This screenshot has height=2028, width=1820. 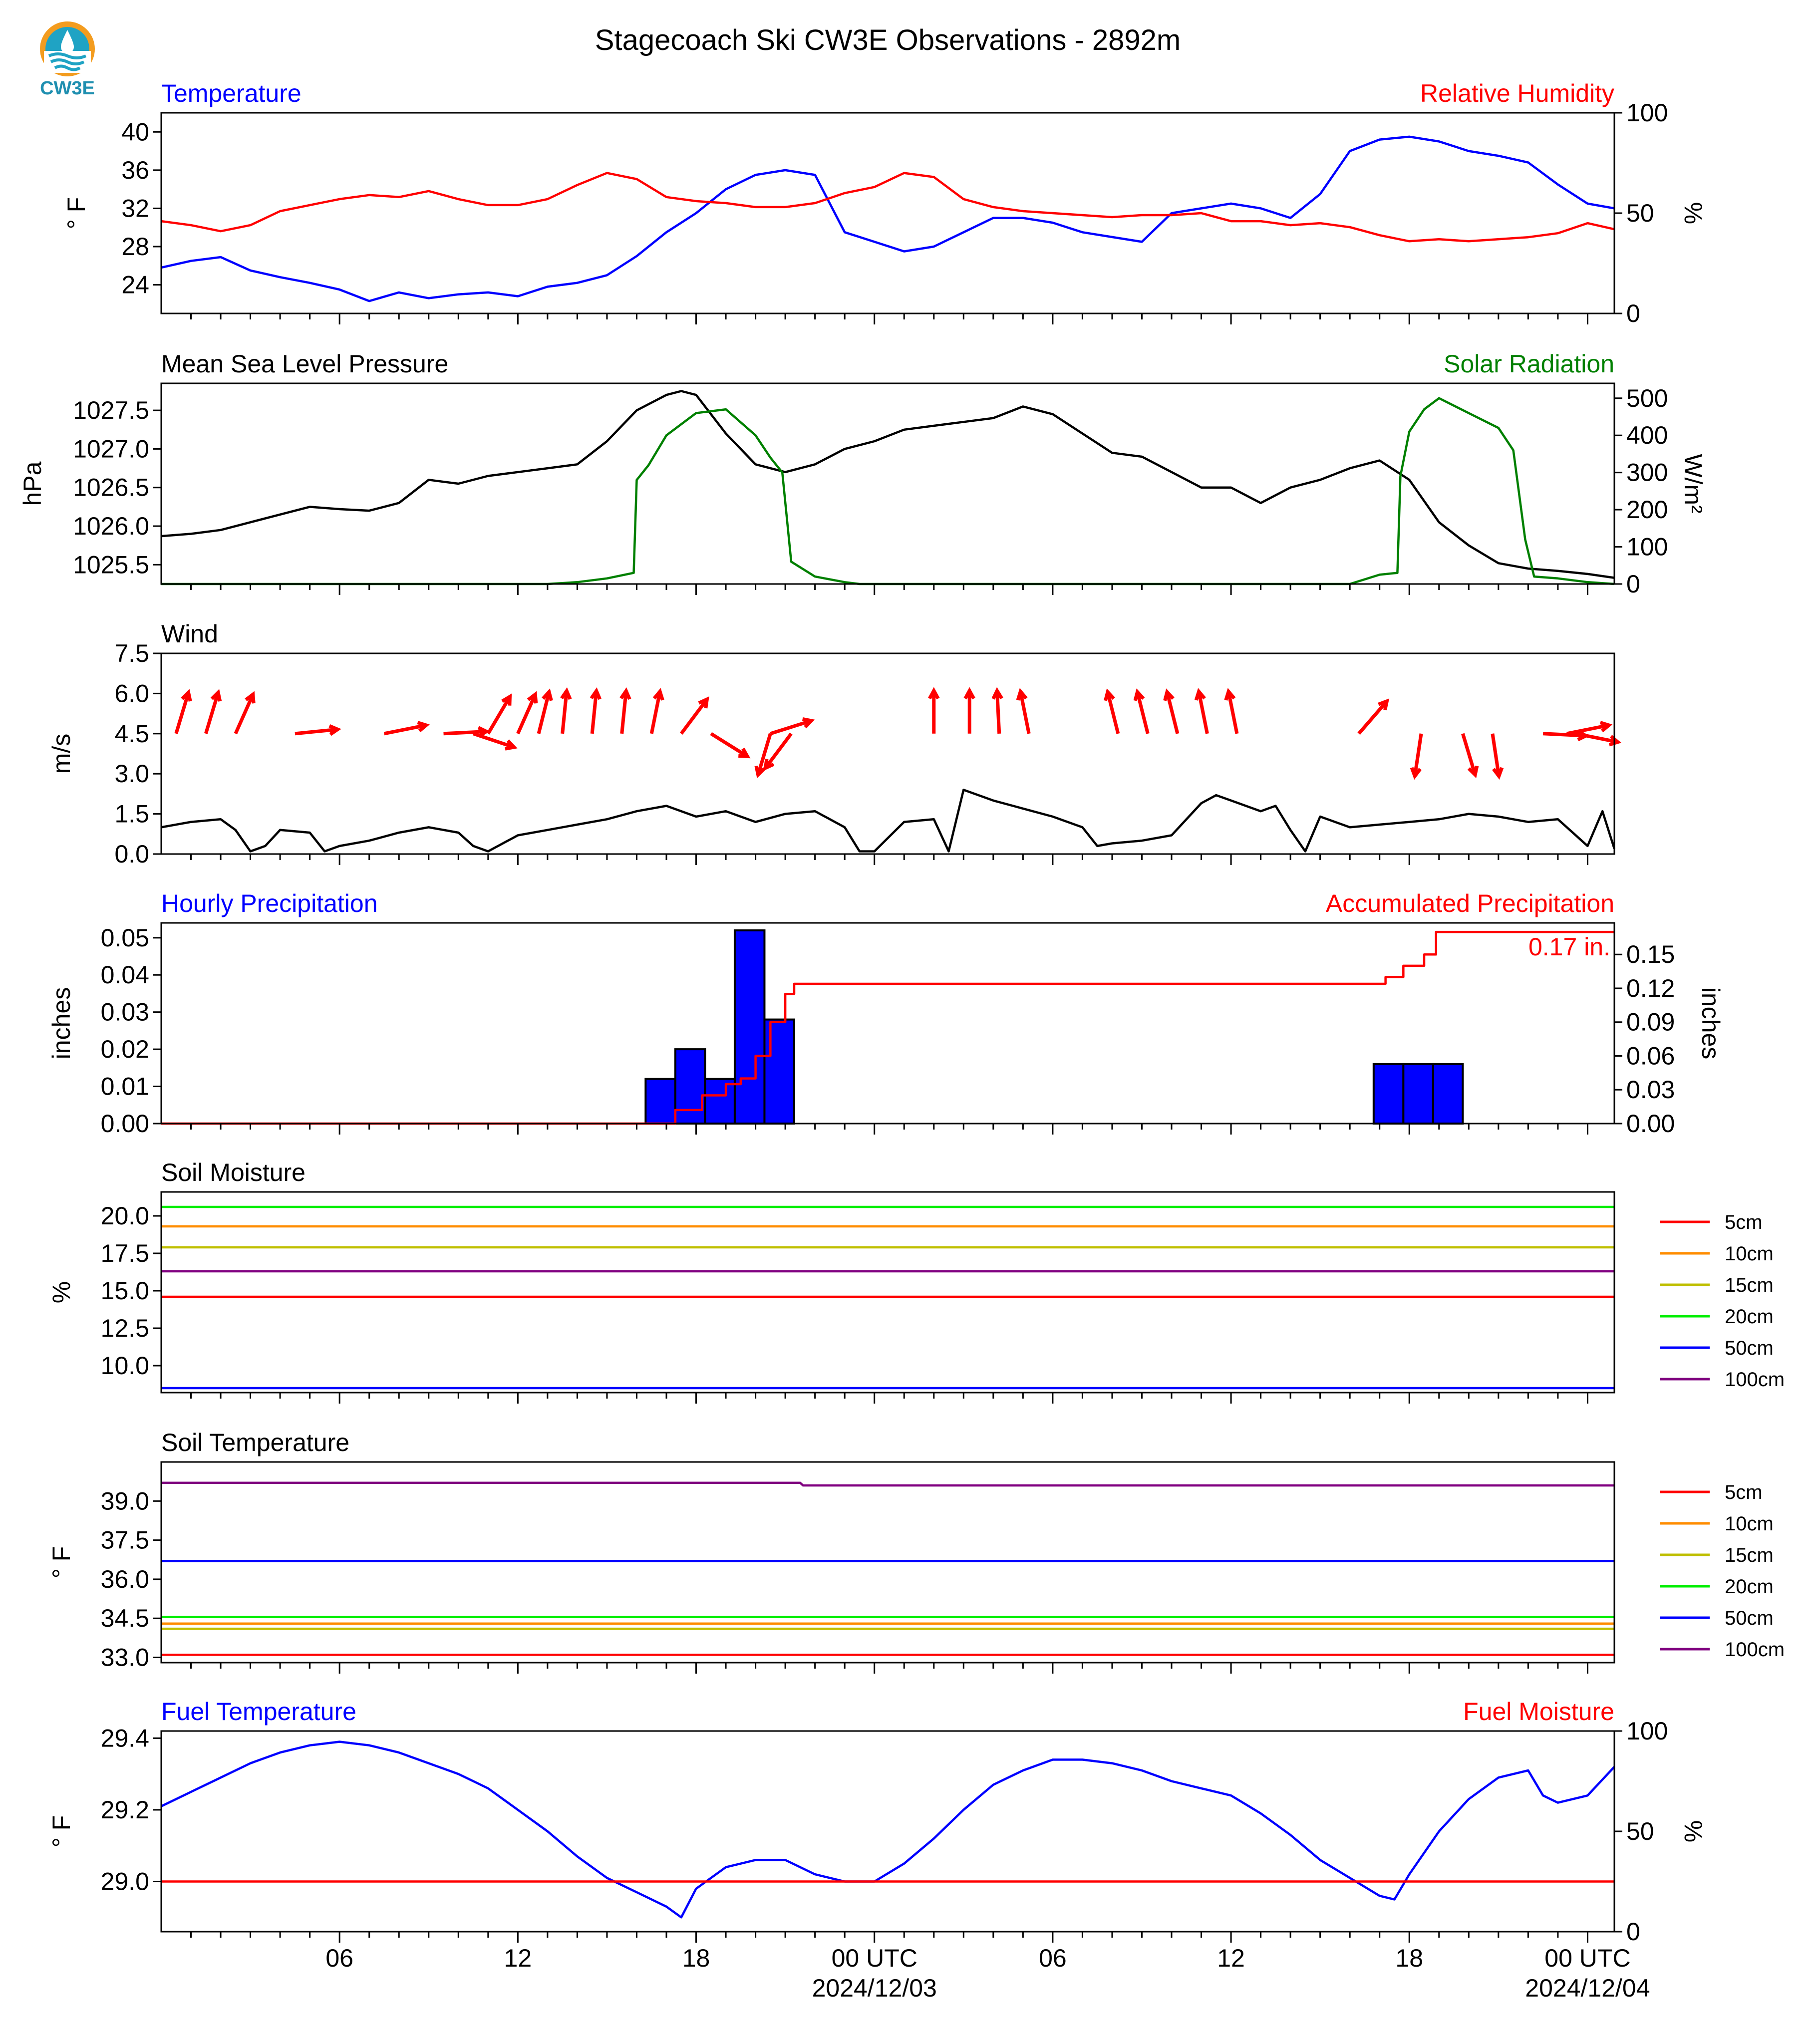 I want to click on series-line-accumulated-precipitation, so click(x=887, y=1027).